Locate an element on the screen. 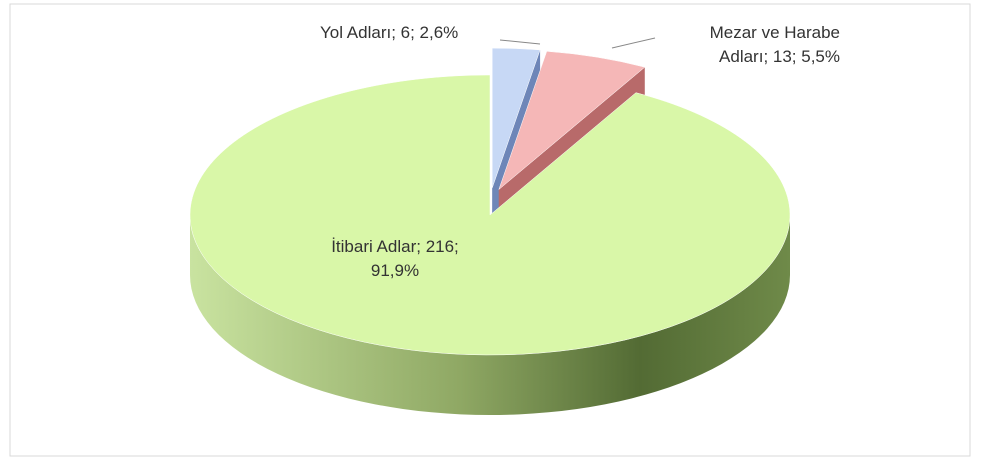 The width and height of the screenshot is (983, 472). data-label: Yol Adları; 6; 2,6% is located at coordinates (389, 32).